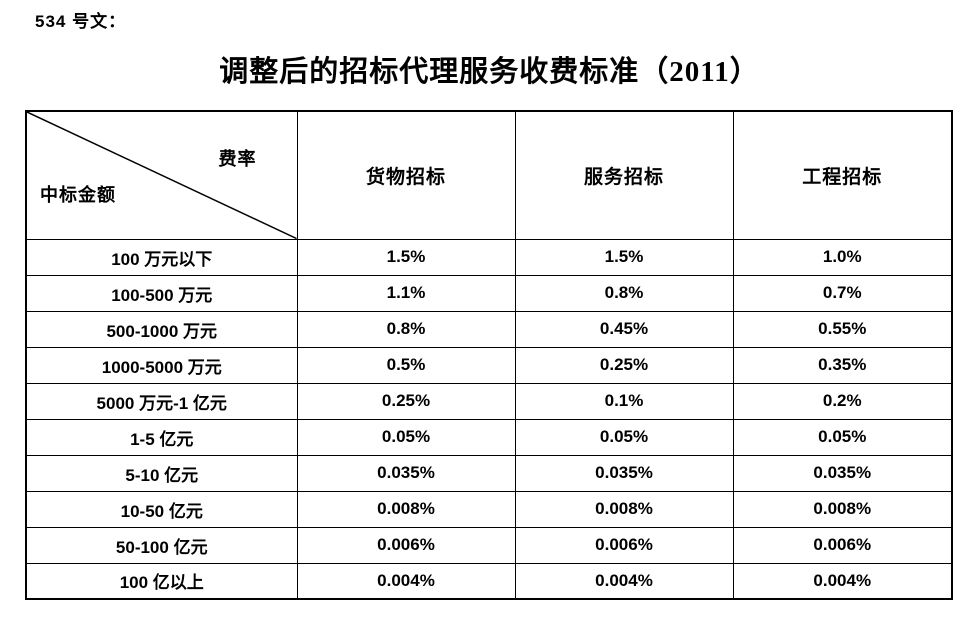 This screenshot has width=979, height=629. I want to click on table-row: 1-5 亿元 0.05% 0.05% 0.05%, so click(489, 437).